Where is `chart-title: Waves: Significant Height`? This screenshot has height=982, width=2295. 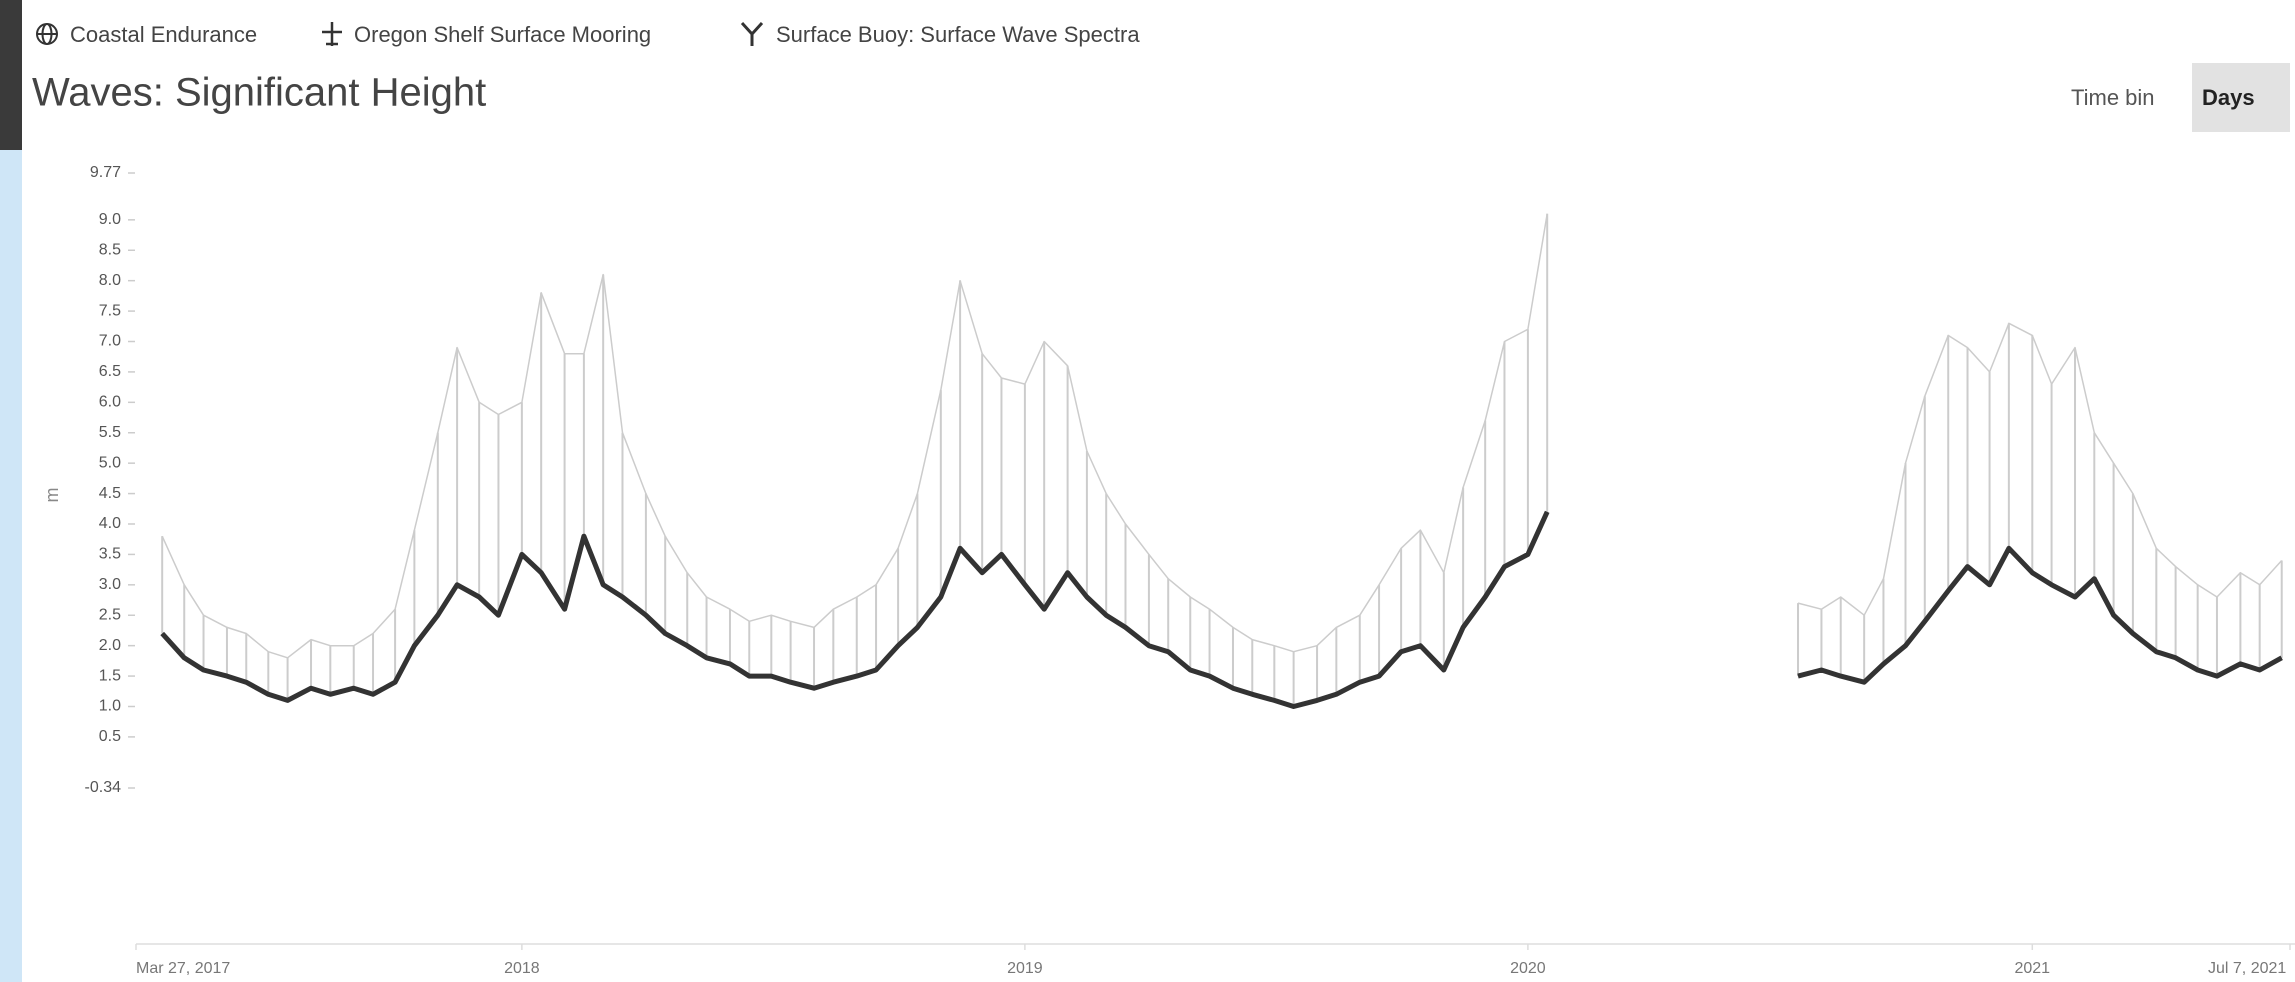
chart-title: Waves: Significant Height is located at coordinates (259, 93).